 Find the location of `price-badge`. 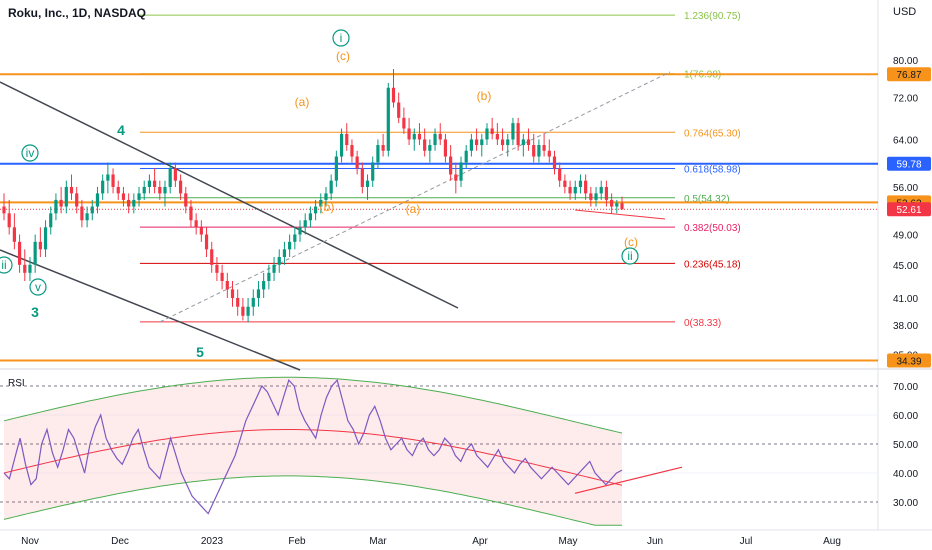

price-badge is located at coordinates (909, 209).